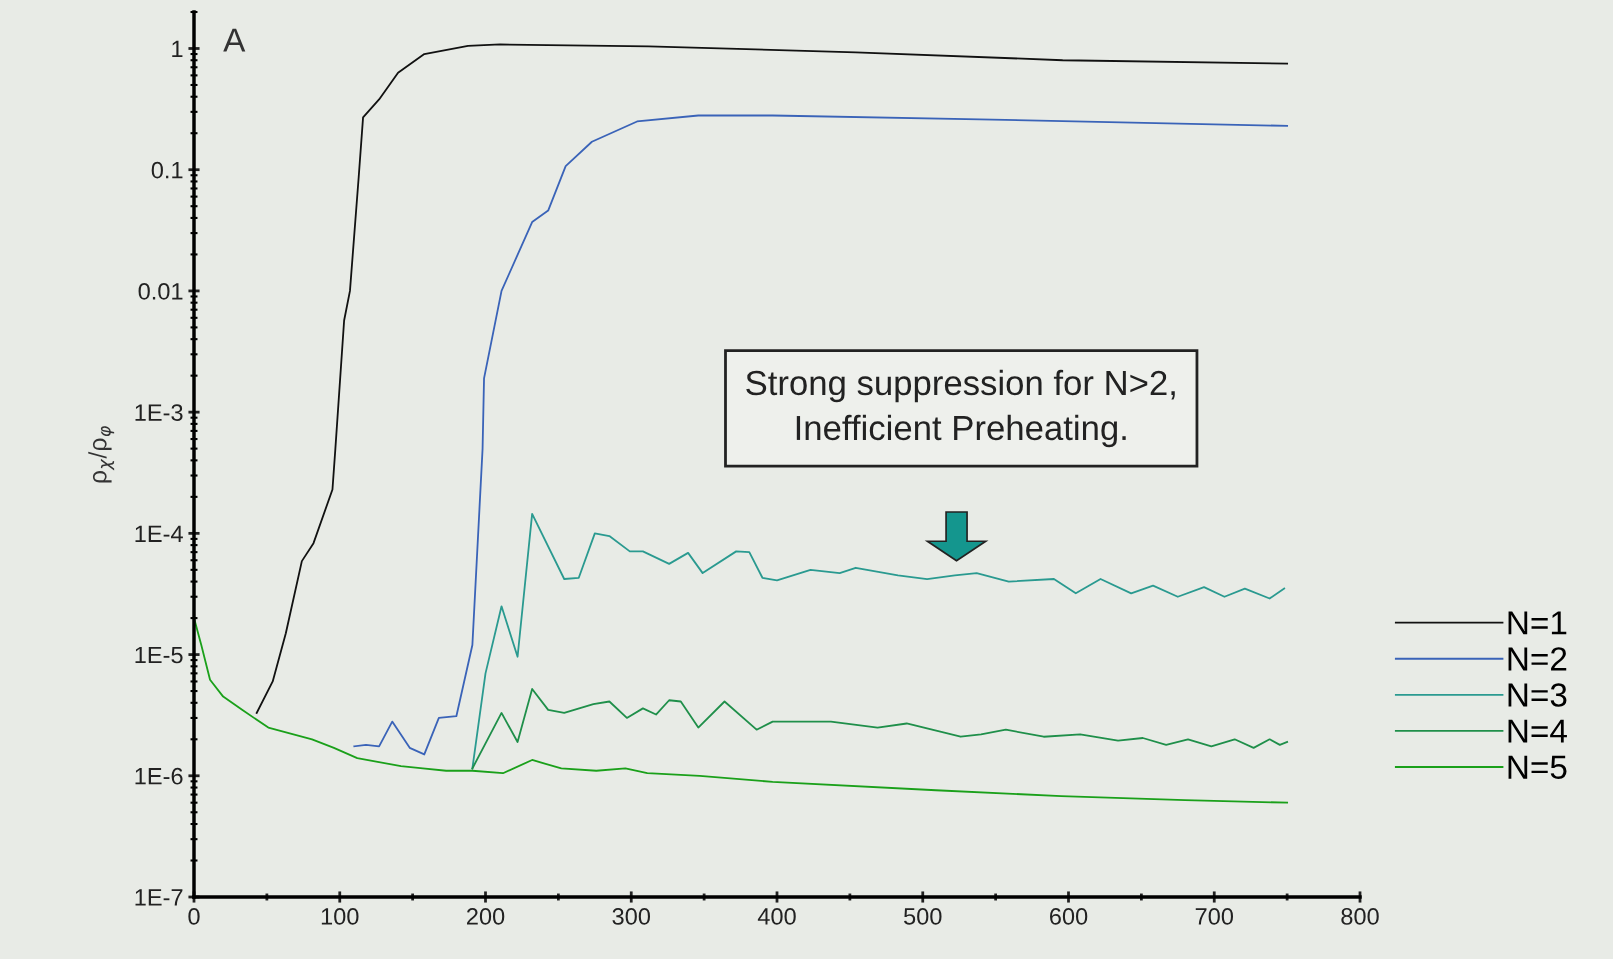 This screenshot has height=959, width=1613. Describe the element at coordinates (1214, 916) in the screenshot. I see `x-tick-label: 700` at that location.